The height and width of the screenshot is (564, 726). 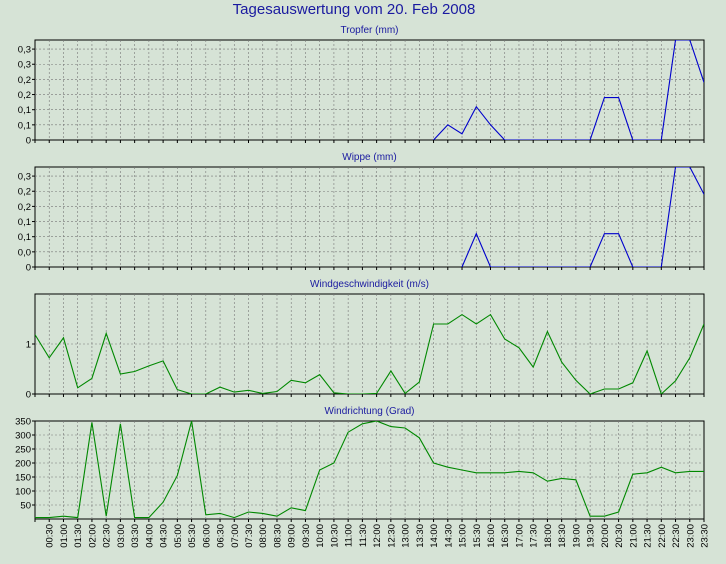 I want to click on x-tick-label: 16:00, so click(x=491, y=536).